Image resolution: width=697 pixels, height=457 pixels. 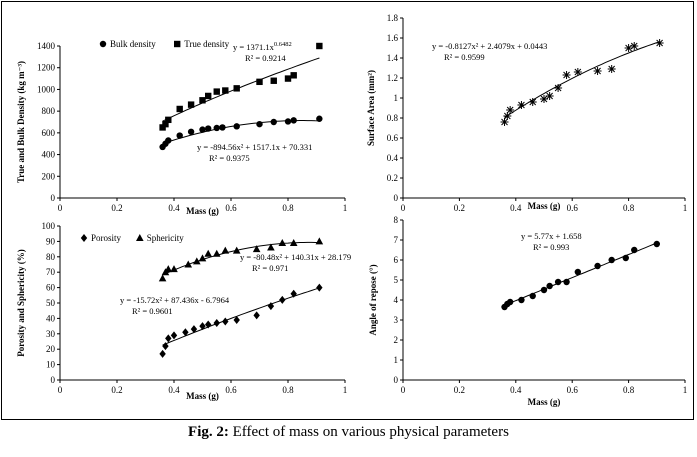 I want to click on equation-label: y = -80.48x² + 140.31x + 28.179, so click(x=295, y=257).